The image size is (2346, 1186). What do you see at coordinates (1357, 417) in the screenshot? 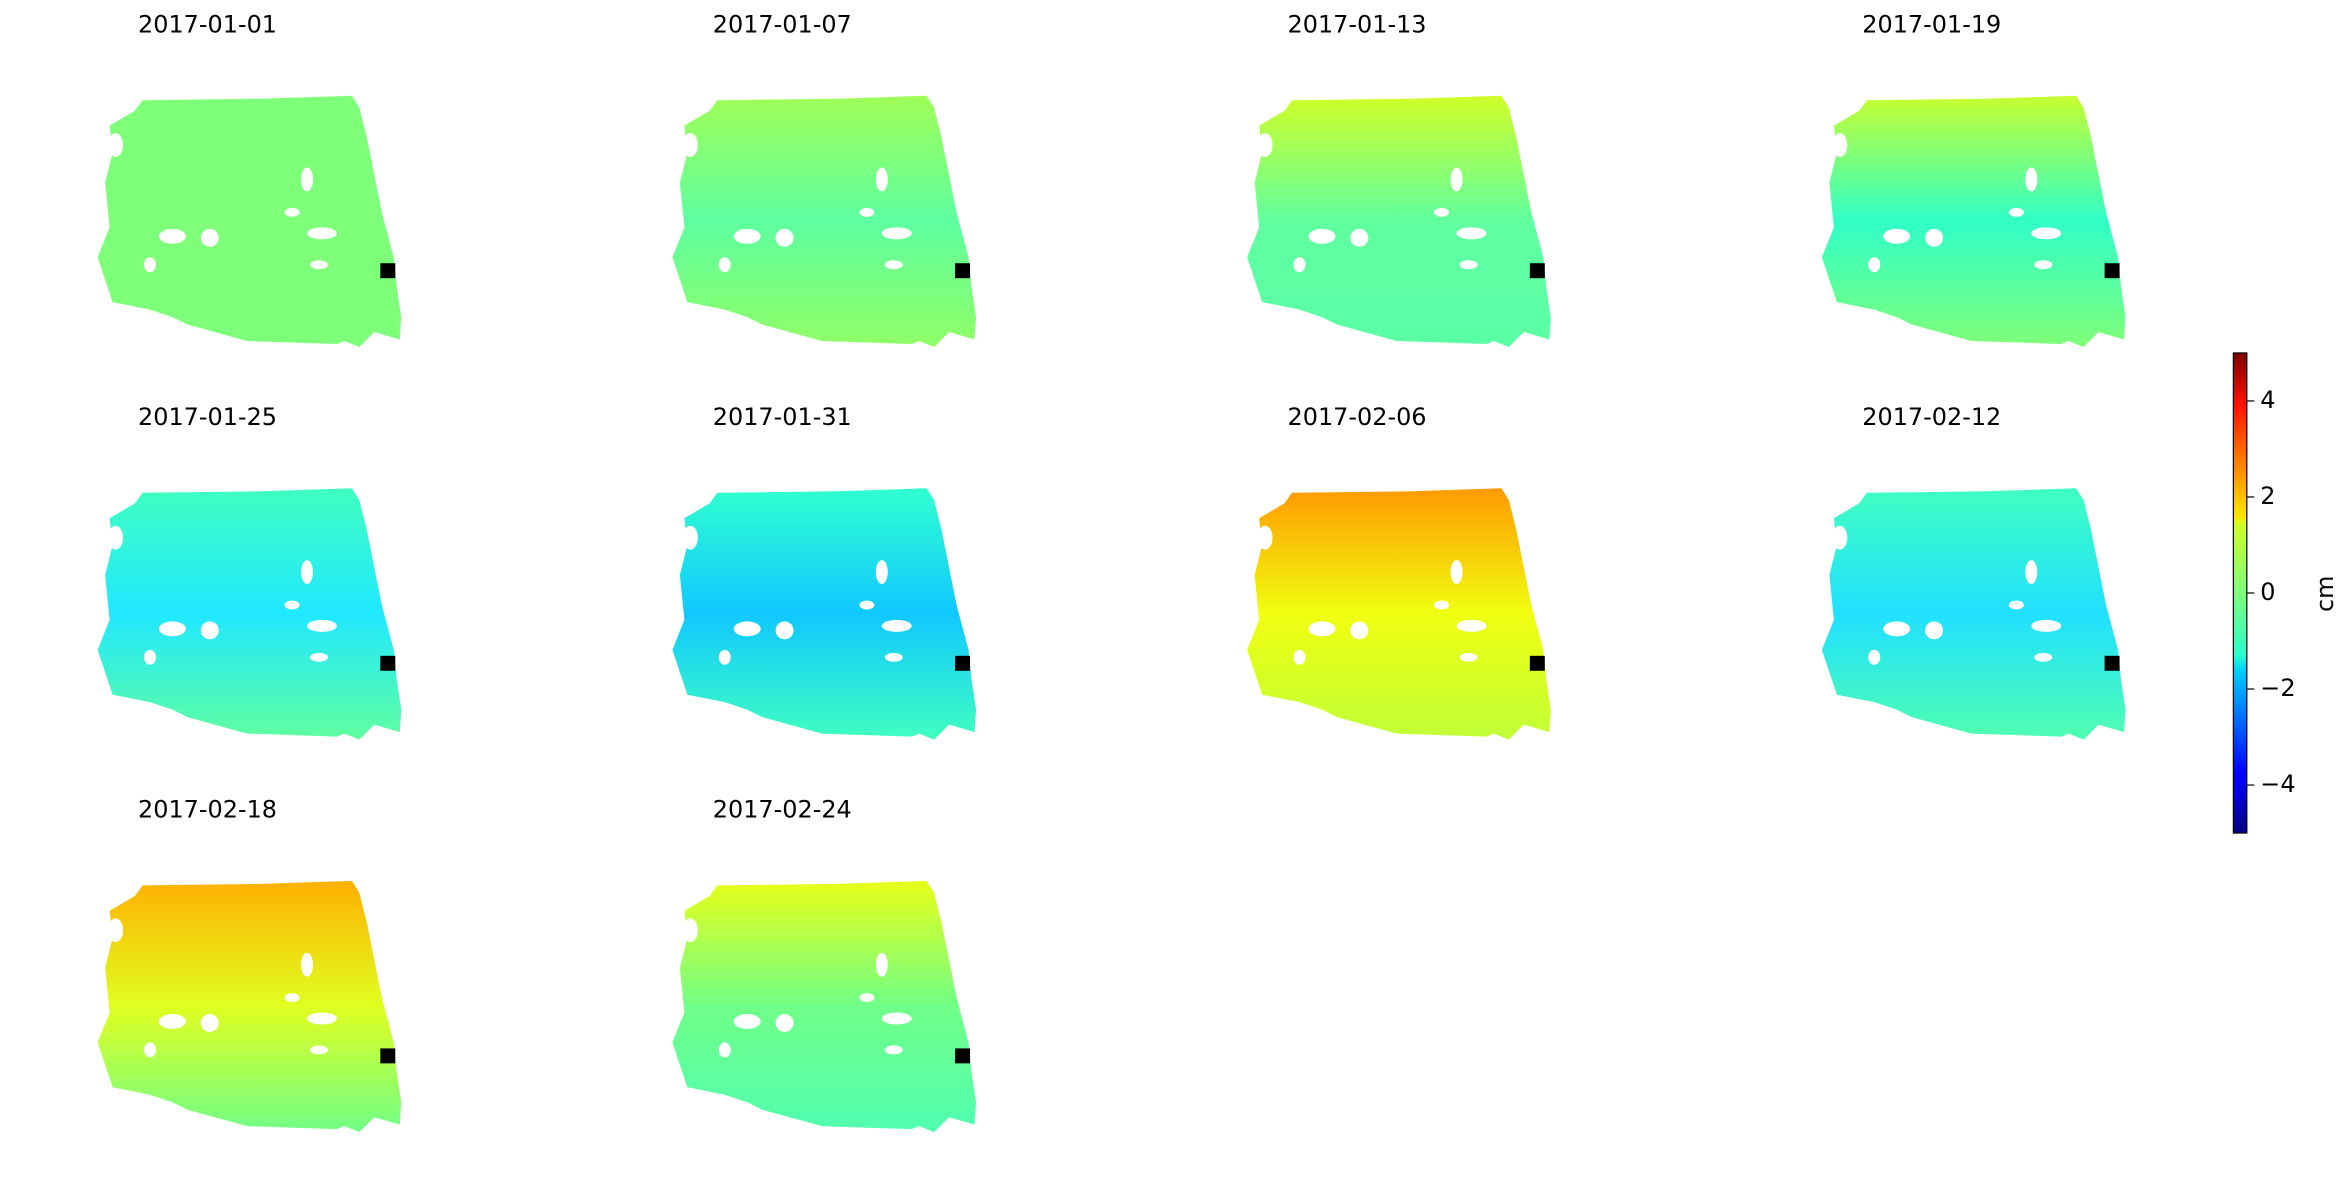
I see `panel-title: 2017-02-06` at bounding box center [1357, 417].